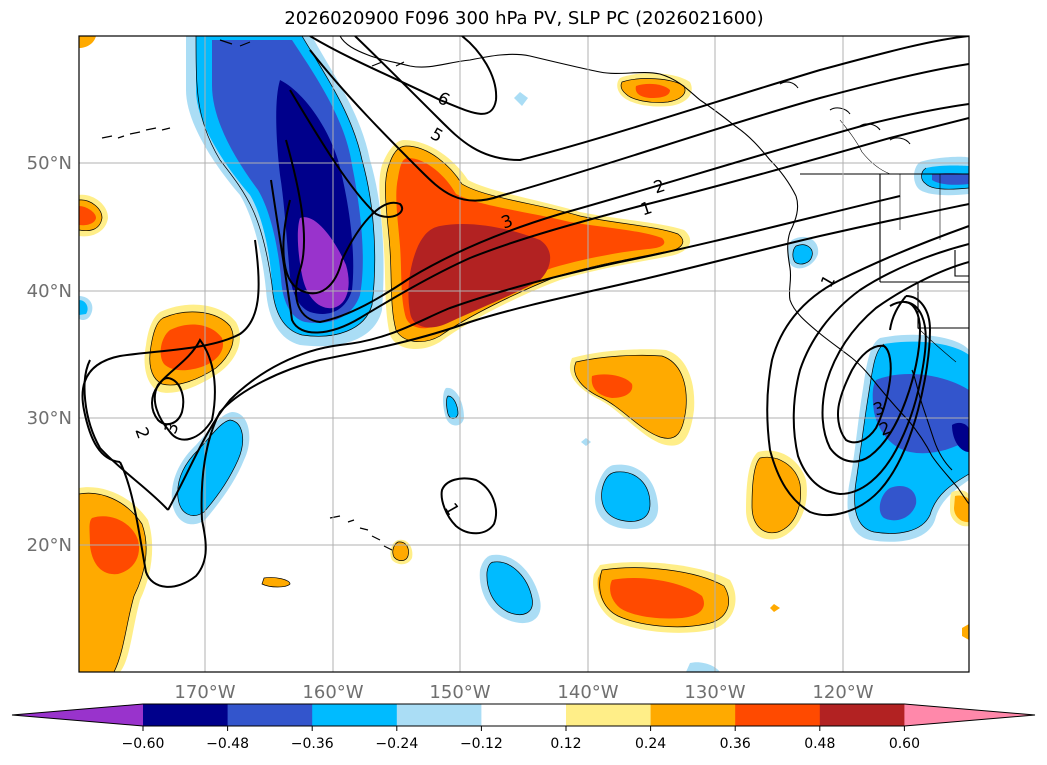 This screenshot has height=765, width=1047. Describe the element at coordinates (49, 291) in the screenshot. I see `lat-label-40n: 40°N` at that location.